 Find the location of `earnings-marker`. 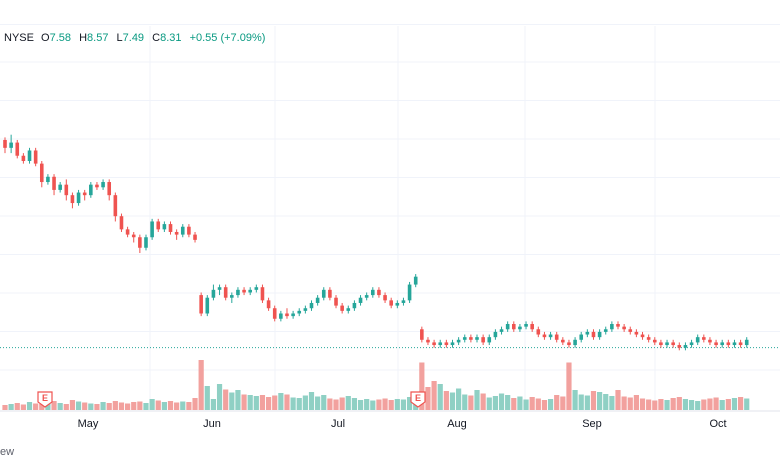

earnings-marker is located at coordinates (45, 399).